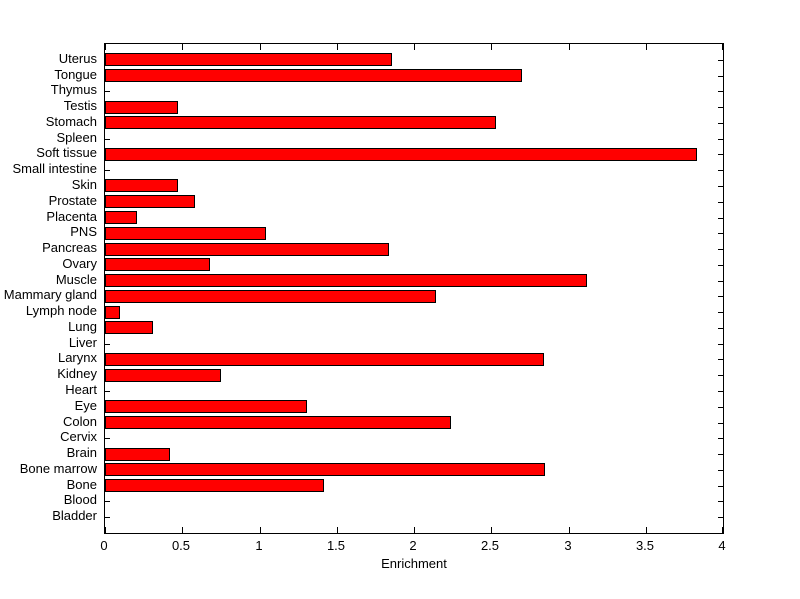 The image size is (800, 599). I want to click on bar-bone, so click(214, 485).